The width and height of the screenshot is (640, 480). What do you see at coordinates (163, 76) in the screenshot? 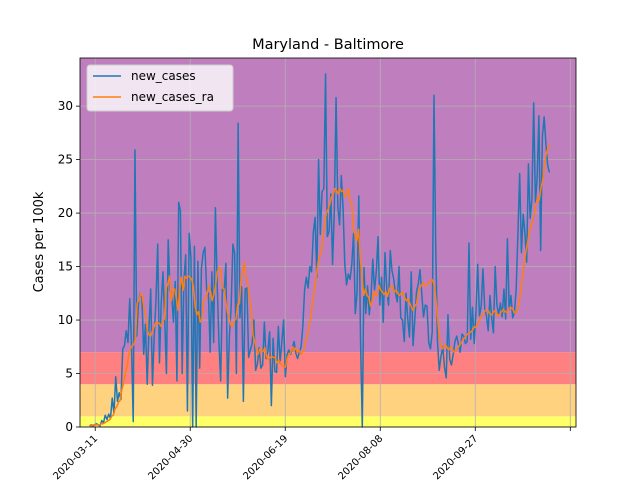
I see `legend-label: new_cases` at bounding box center [163, 76].